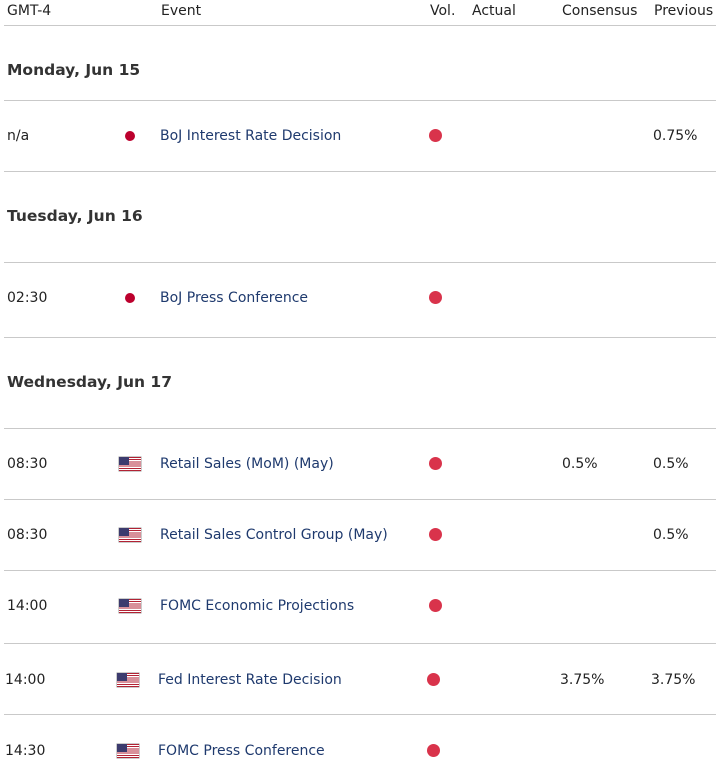 This screenshot has height=773, width=716. I want to click on header-actual: Actual, so click(494, 11).